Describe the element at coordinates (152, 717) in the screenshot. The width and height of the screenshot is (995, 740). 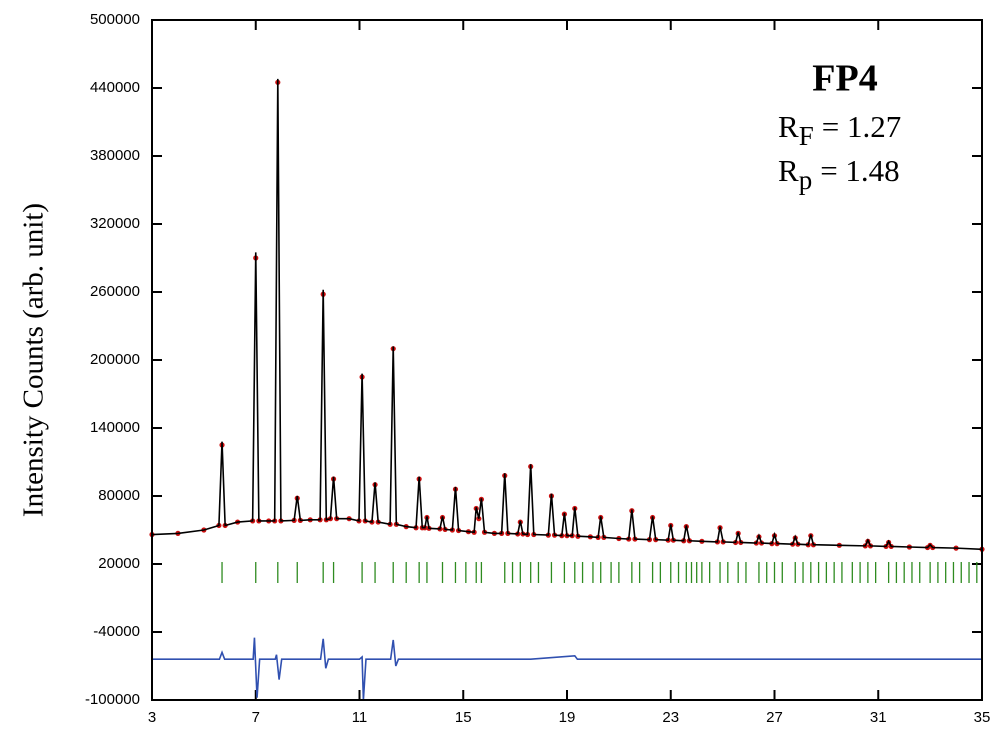
I see `x-tick-label: 3` at that location.